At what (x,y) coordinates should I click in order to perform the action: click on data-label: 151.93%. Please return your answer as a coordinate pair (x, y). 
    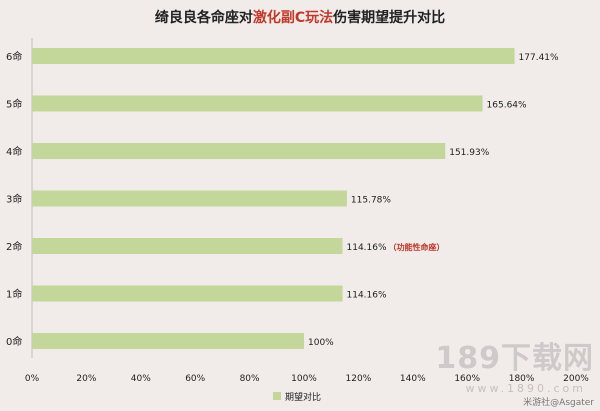
    Looking at the image, I should click on (469, 153).